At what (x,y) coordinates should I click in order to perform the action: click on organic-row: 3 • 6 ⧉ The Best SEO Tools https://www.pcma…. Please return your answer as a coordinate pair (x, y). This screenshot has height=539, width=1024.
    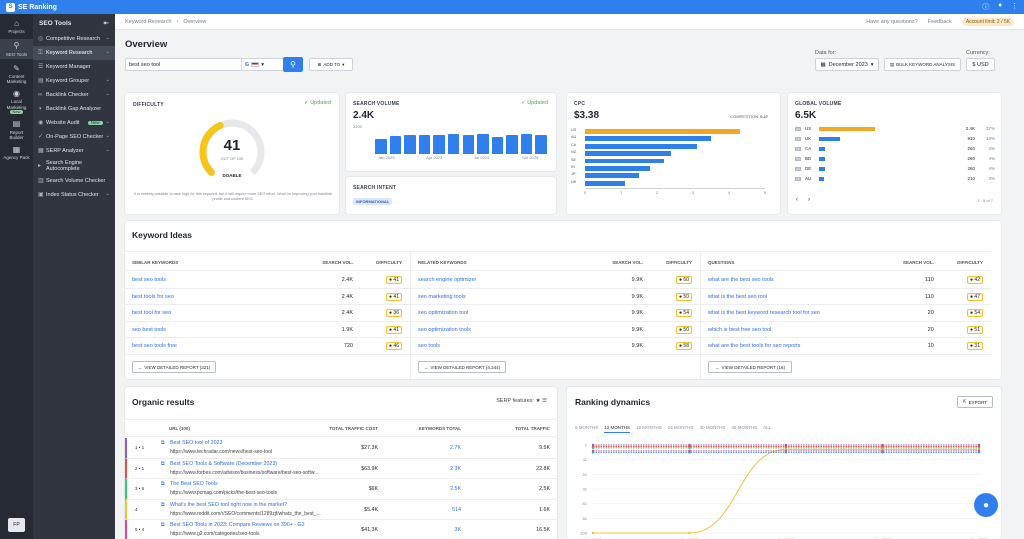
    Looking at the image, I should click on (341, 489).